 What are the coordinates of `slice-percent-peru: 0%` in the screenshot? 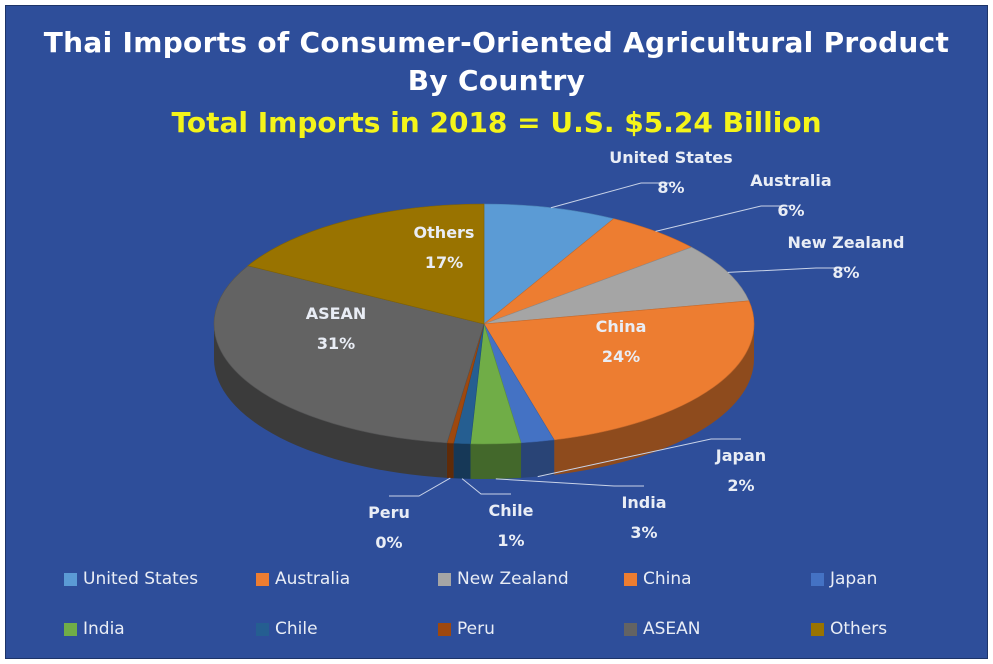 It's located at (388, 542).